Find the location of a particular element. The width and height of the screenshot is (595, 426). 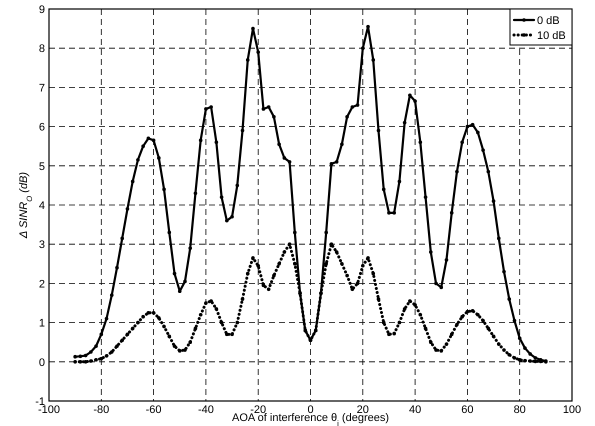

y-tick-label: 8 is located at coordinates (41, 49).